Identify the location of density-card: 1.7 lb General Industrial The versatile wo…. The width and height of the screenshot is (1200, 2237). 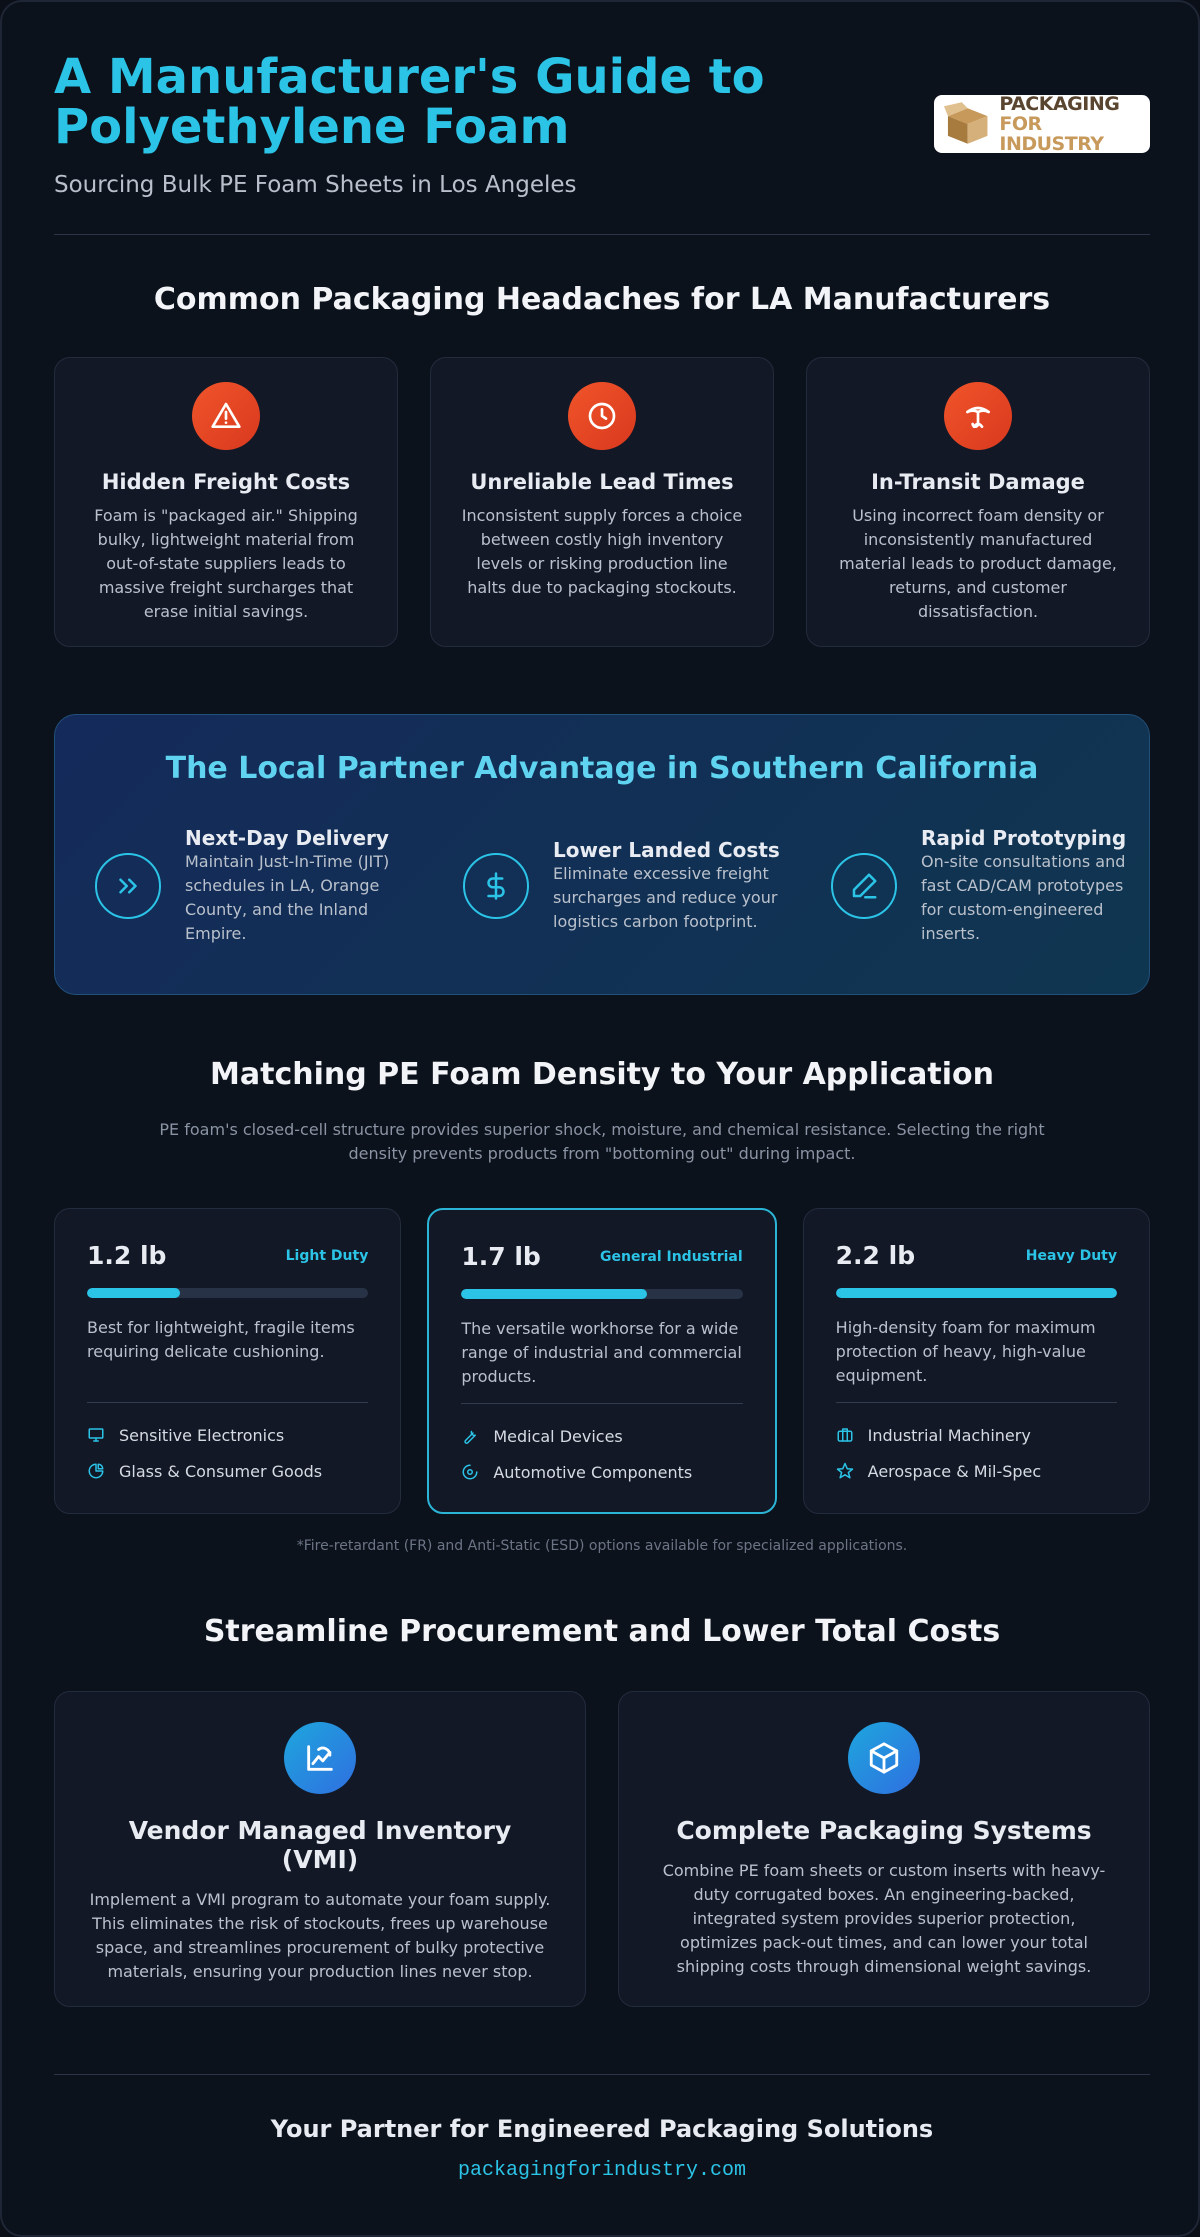
(602, 1361).